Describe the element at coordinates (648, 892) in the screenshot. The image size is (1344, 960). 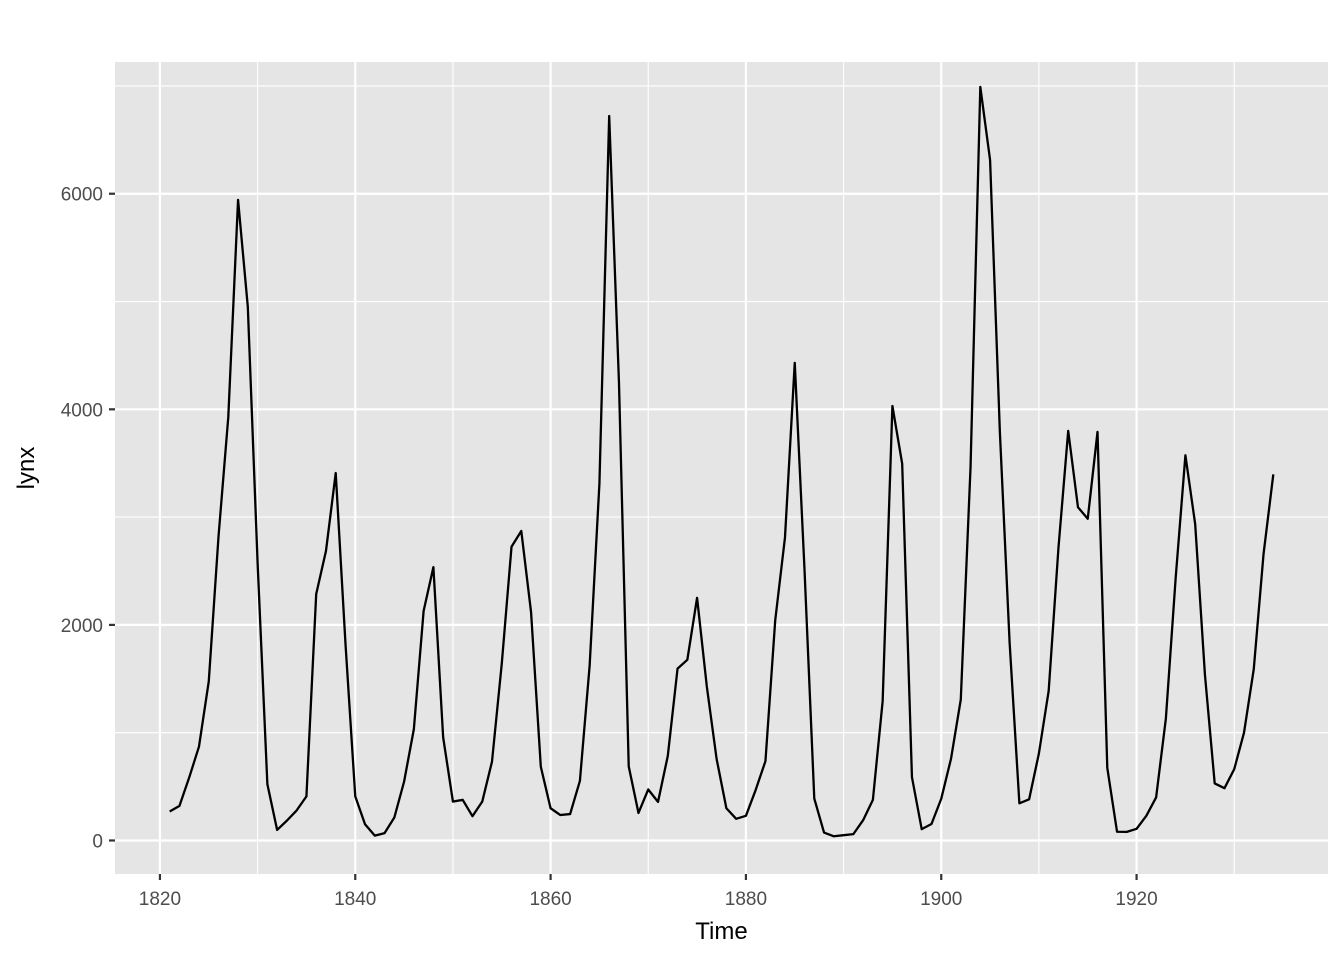
I see `x-axis-ticks: 1820 1840 1860 1880 1900 1920` at that location.